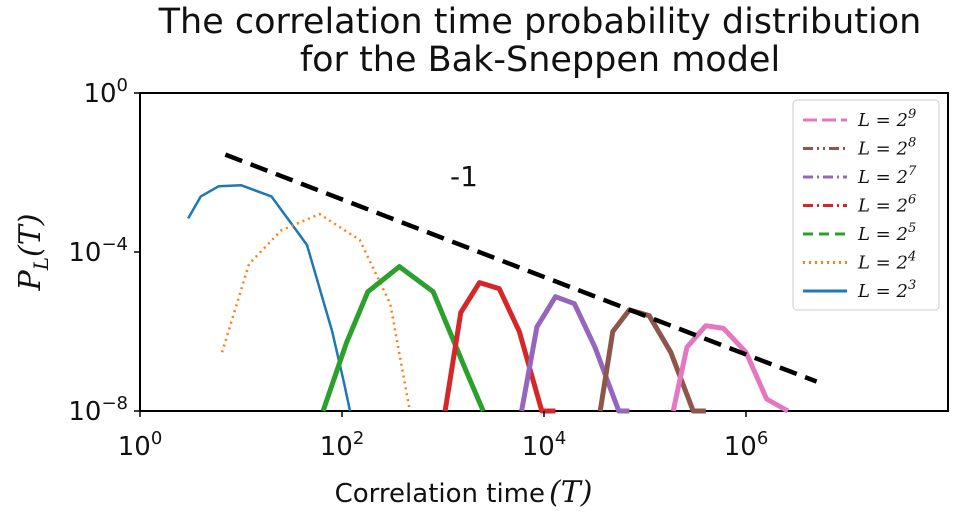  Describe the element at coordinates (140, 445) in the screenshot. I see `x-tick-label: 100` at that location.